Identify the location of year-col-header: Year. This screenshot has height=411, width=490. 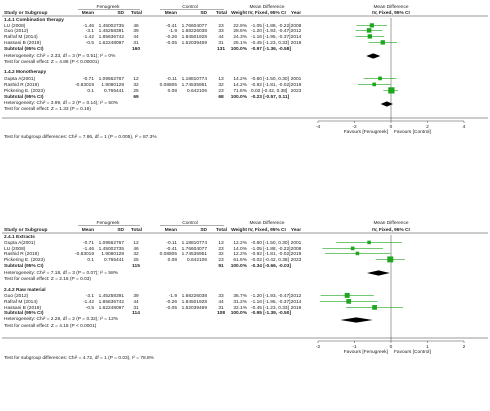
(296, 13).